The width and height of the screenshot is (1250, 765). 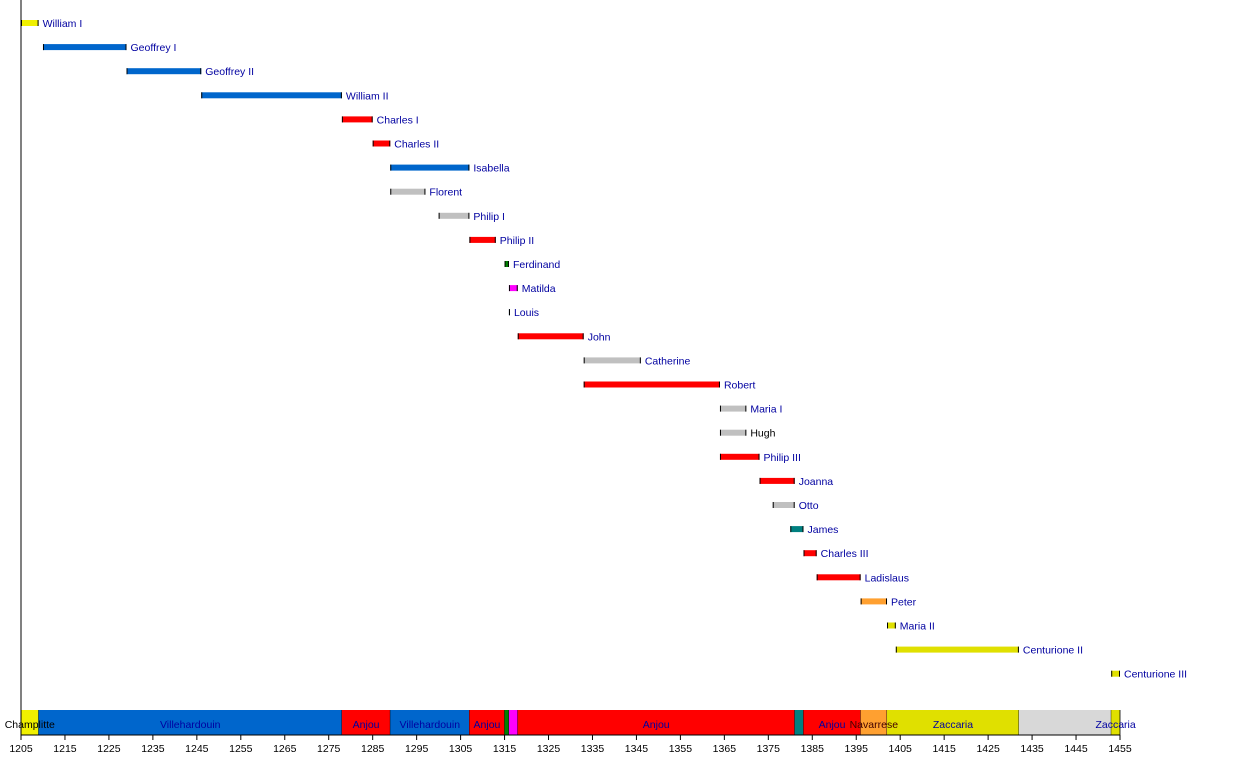 I want to click on x-tick-label: 1215, so click(x=65, y=749).